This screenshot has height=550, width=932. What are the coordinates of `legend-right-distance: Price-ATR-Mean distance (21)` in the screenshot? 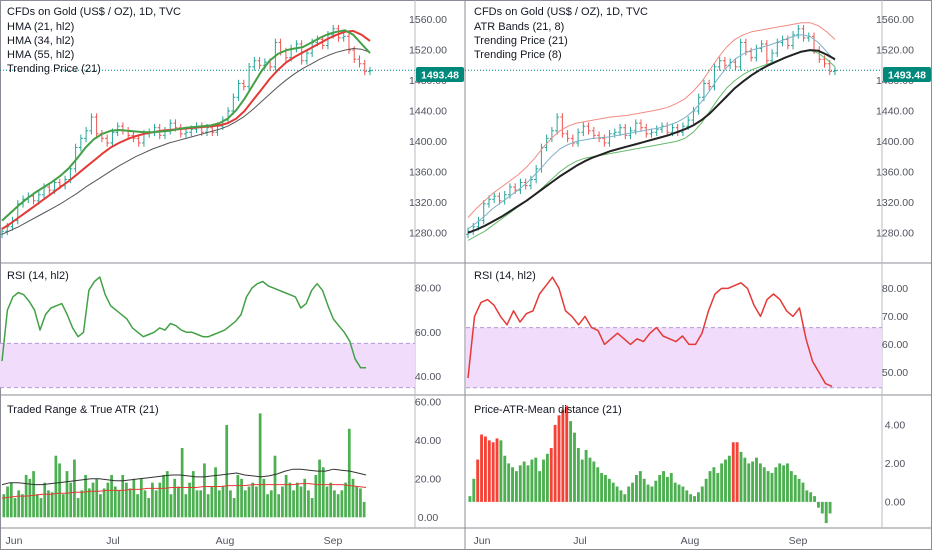 It's located at (548, 410).